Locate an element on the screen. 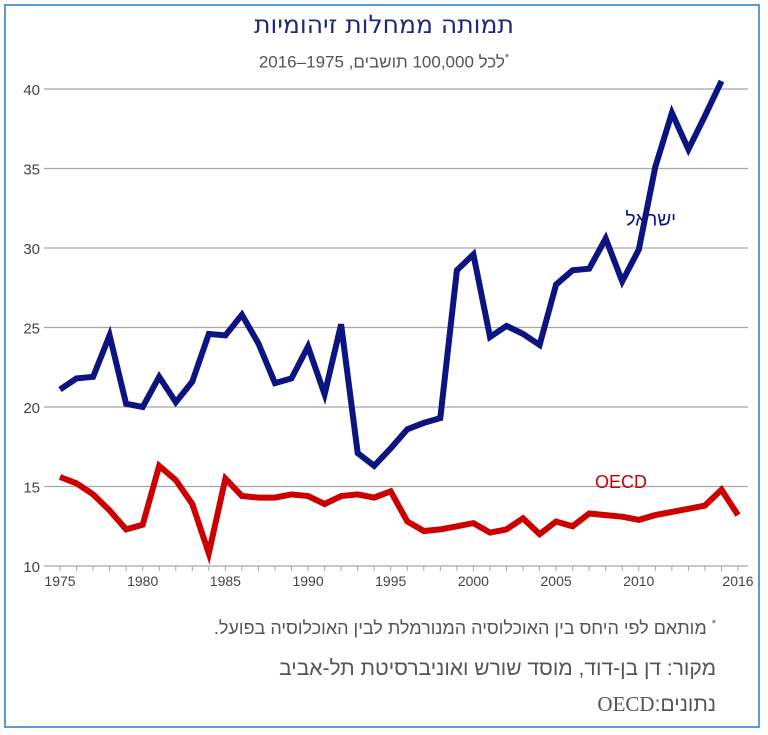 The height and width of the screenshot is (735, 768). subtitle-text: לכל 100,000 תושבים, 1975–2016 is located at coordinates (381, 62).